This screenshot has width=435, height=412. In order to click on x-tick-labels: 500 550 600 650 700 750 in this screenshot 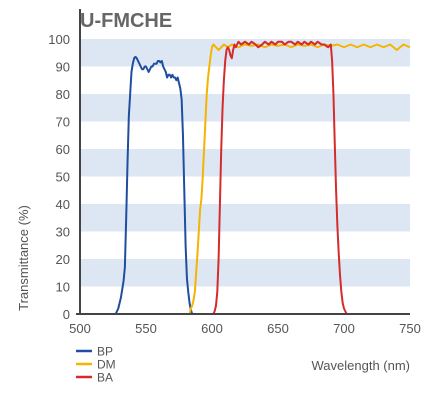, I will do `click(245, 328)`.